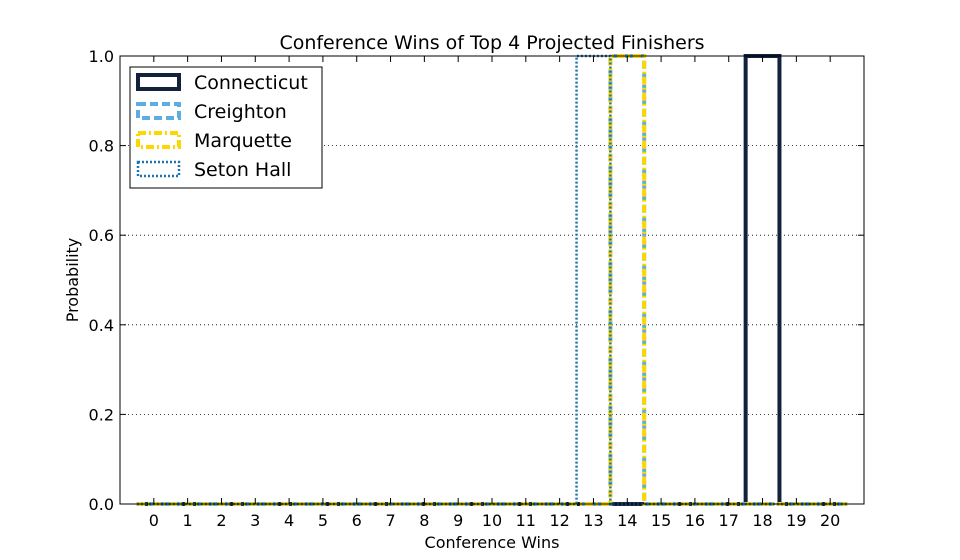 This screenshot has width=960, height=560. What do you see at coordinates (101, 56) in the screenshot?
I see `y-tick-label-5: 1.0` at bounding box center [101, 56].